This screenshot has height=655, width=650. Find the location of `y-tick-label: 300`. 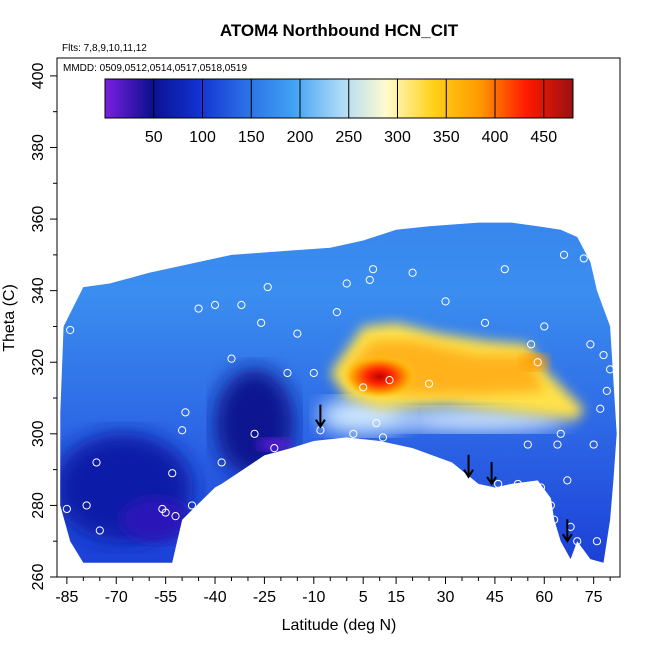

y-tick-label: 300 is located at coordinates (38, 433).